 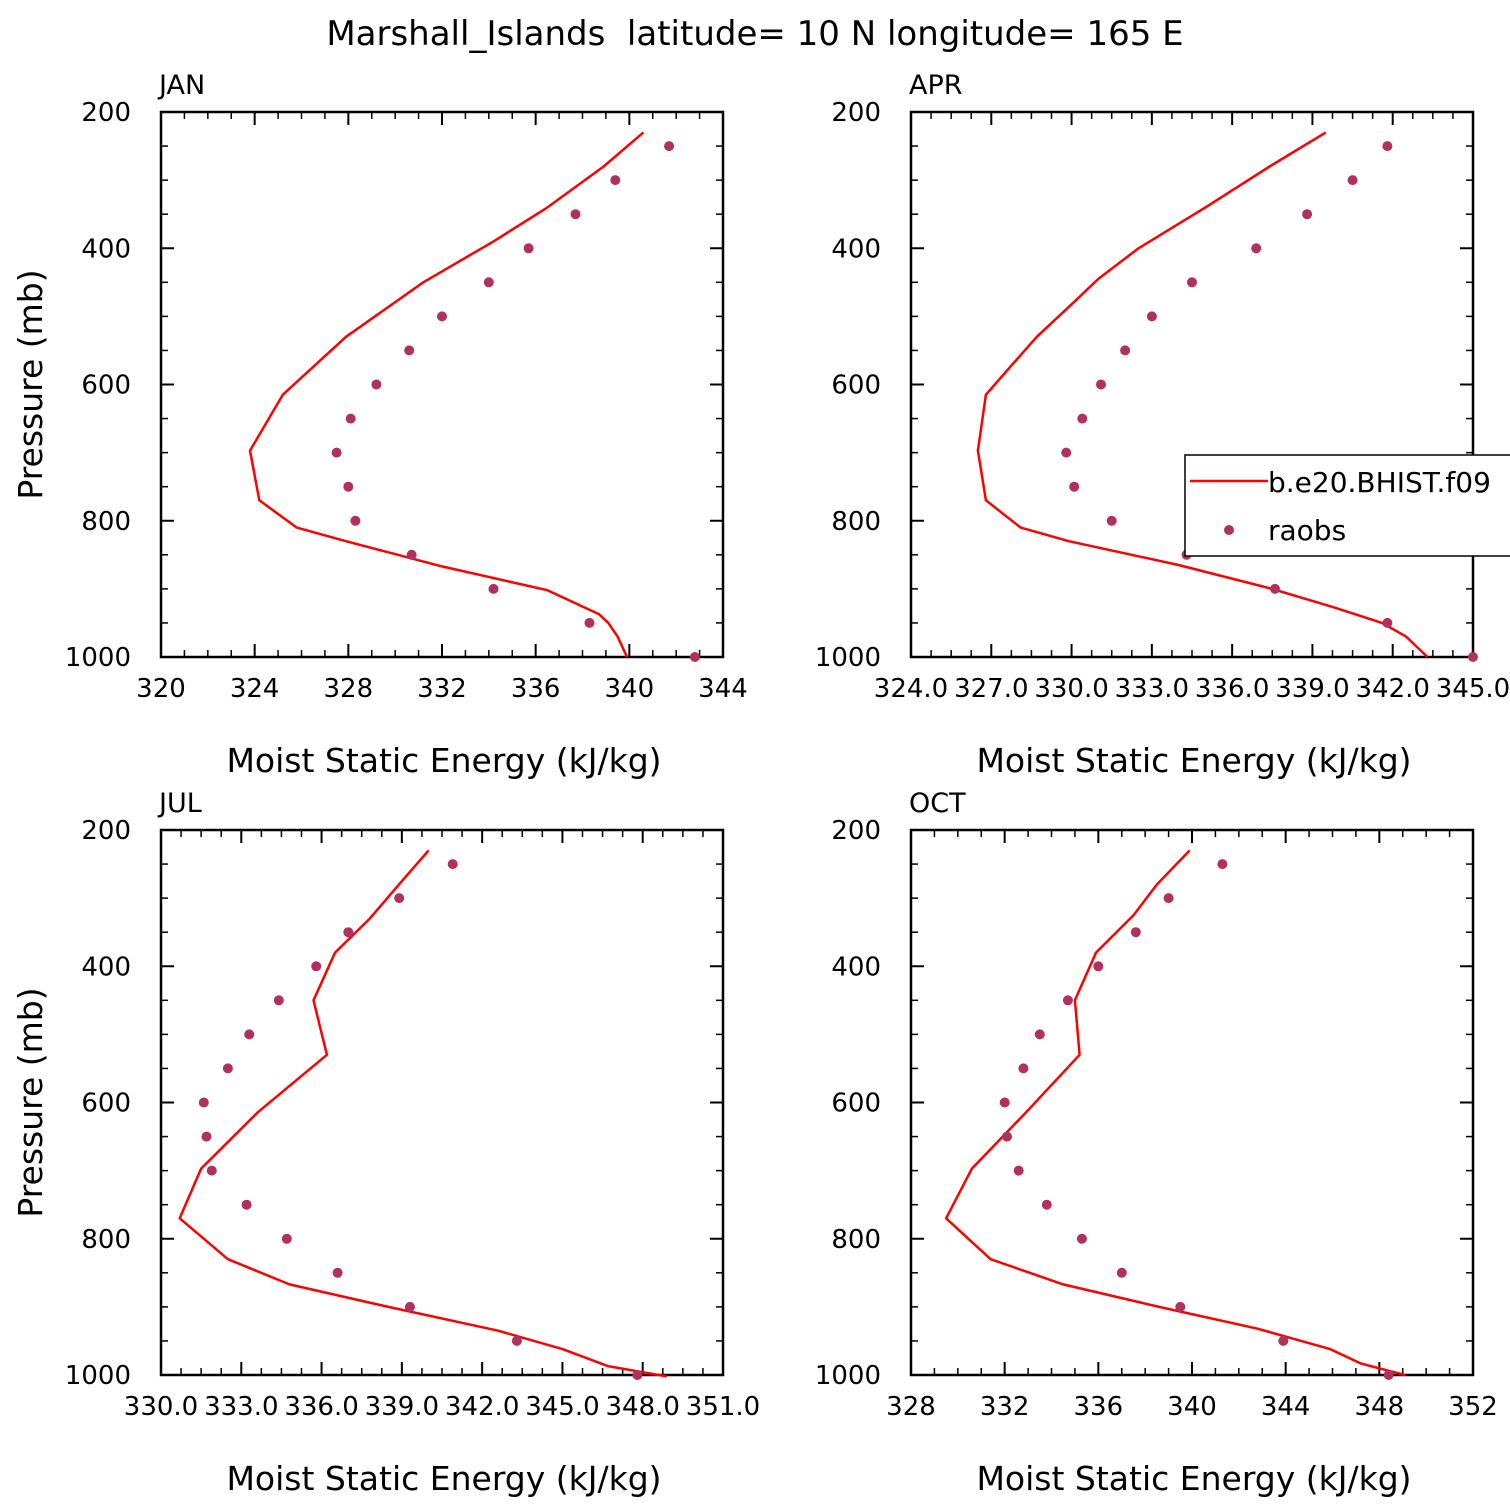 What do you see at coordinates (161, 1407) in the screenshot?
I see `x-tick-label: 330.0` at bounding box center [161, 1407].